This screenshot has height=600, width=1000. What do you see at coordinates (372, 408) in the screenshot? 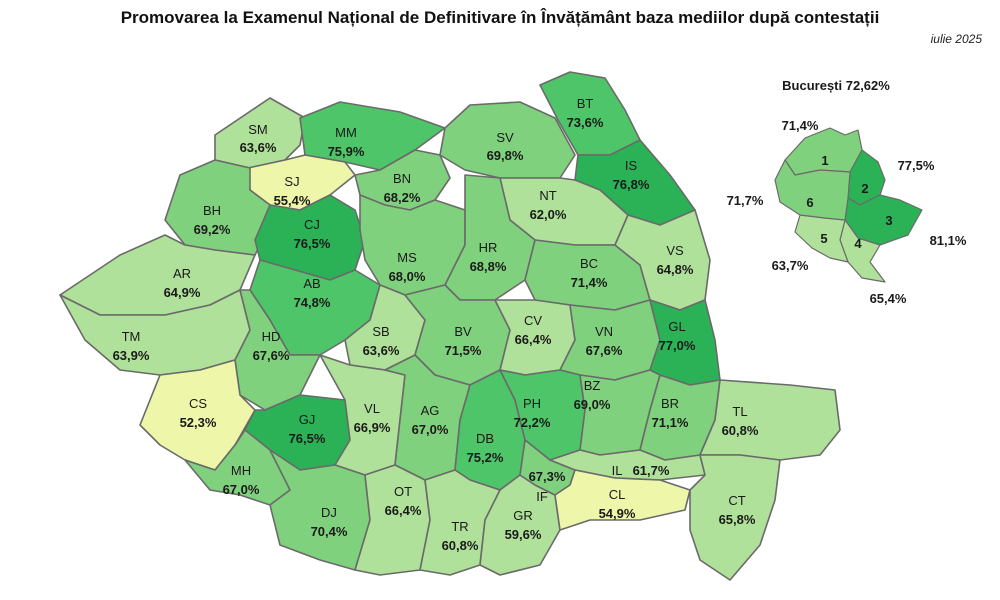
I see `county-label-VL: VL` at bounding box center [372, 408].